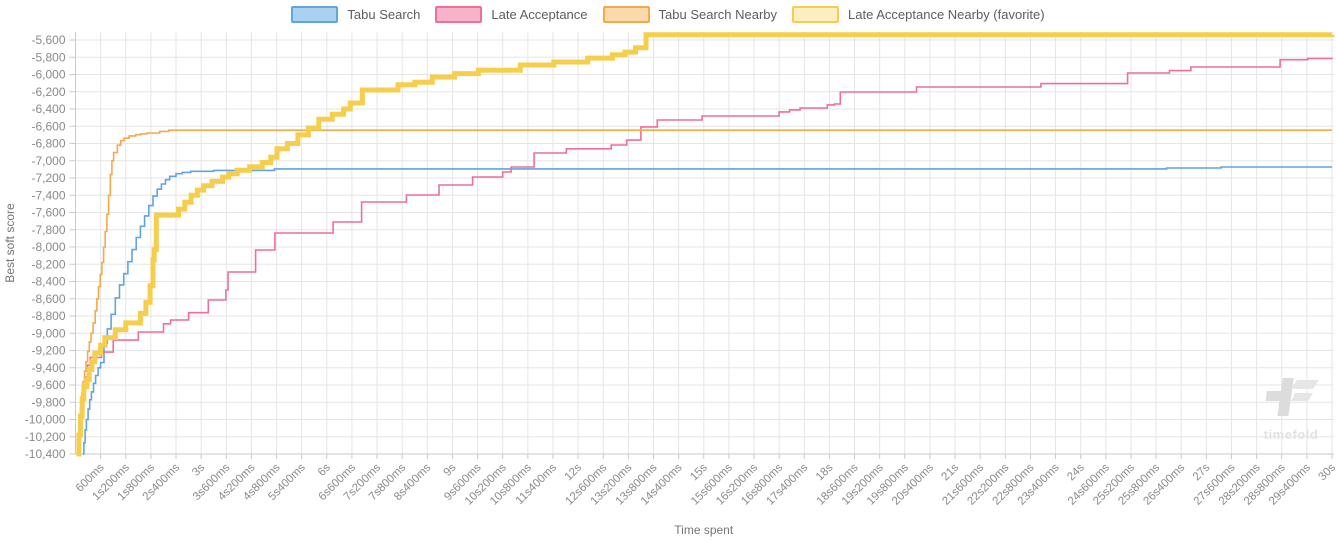 Image resolution: width=1336 pixels, height=542 pixels. What do you see at coordinates (48, 385) in the screenshot?
I see `y-tick-label: -9,600` at bounding box center [48, 385].